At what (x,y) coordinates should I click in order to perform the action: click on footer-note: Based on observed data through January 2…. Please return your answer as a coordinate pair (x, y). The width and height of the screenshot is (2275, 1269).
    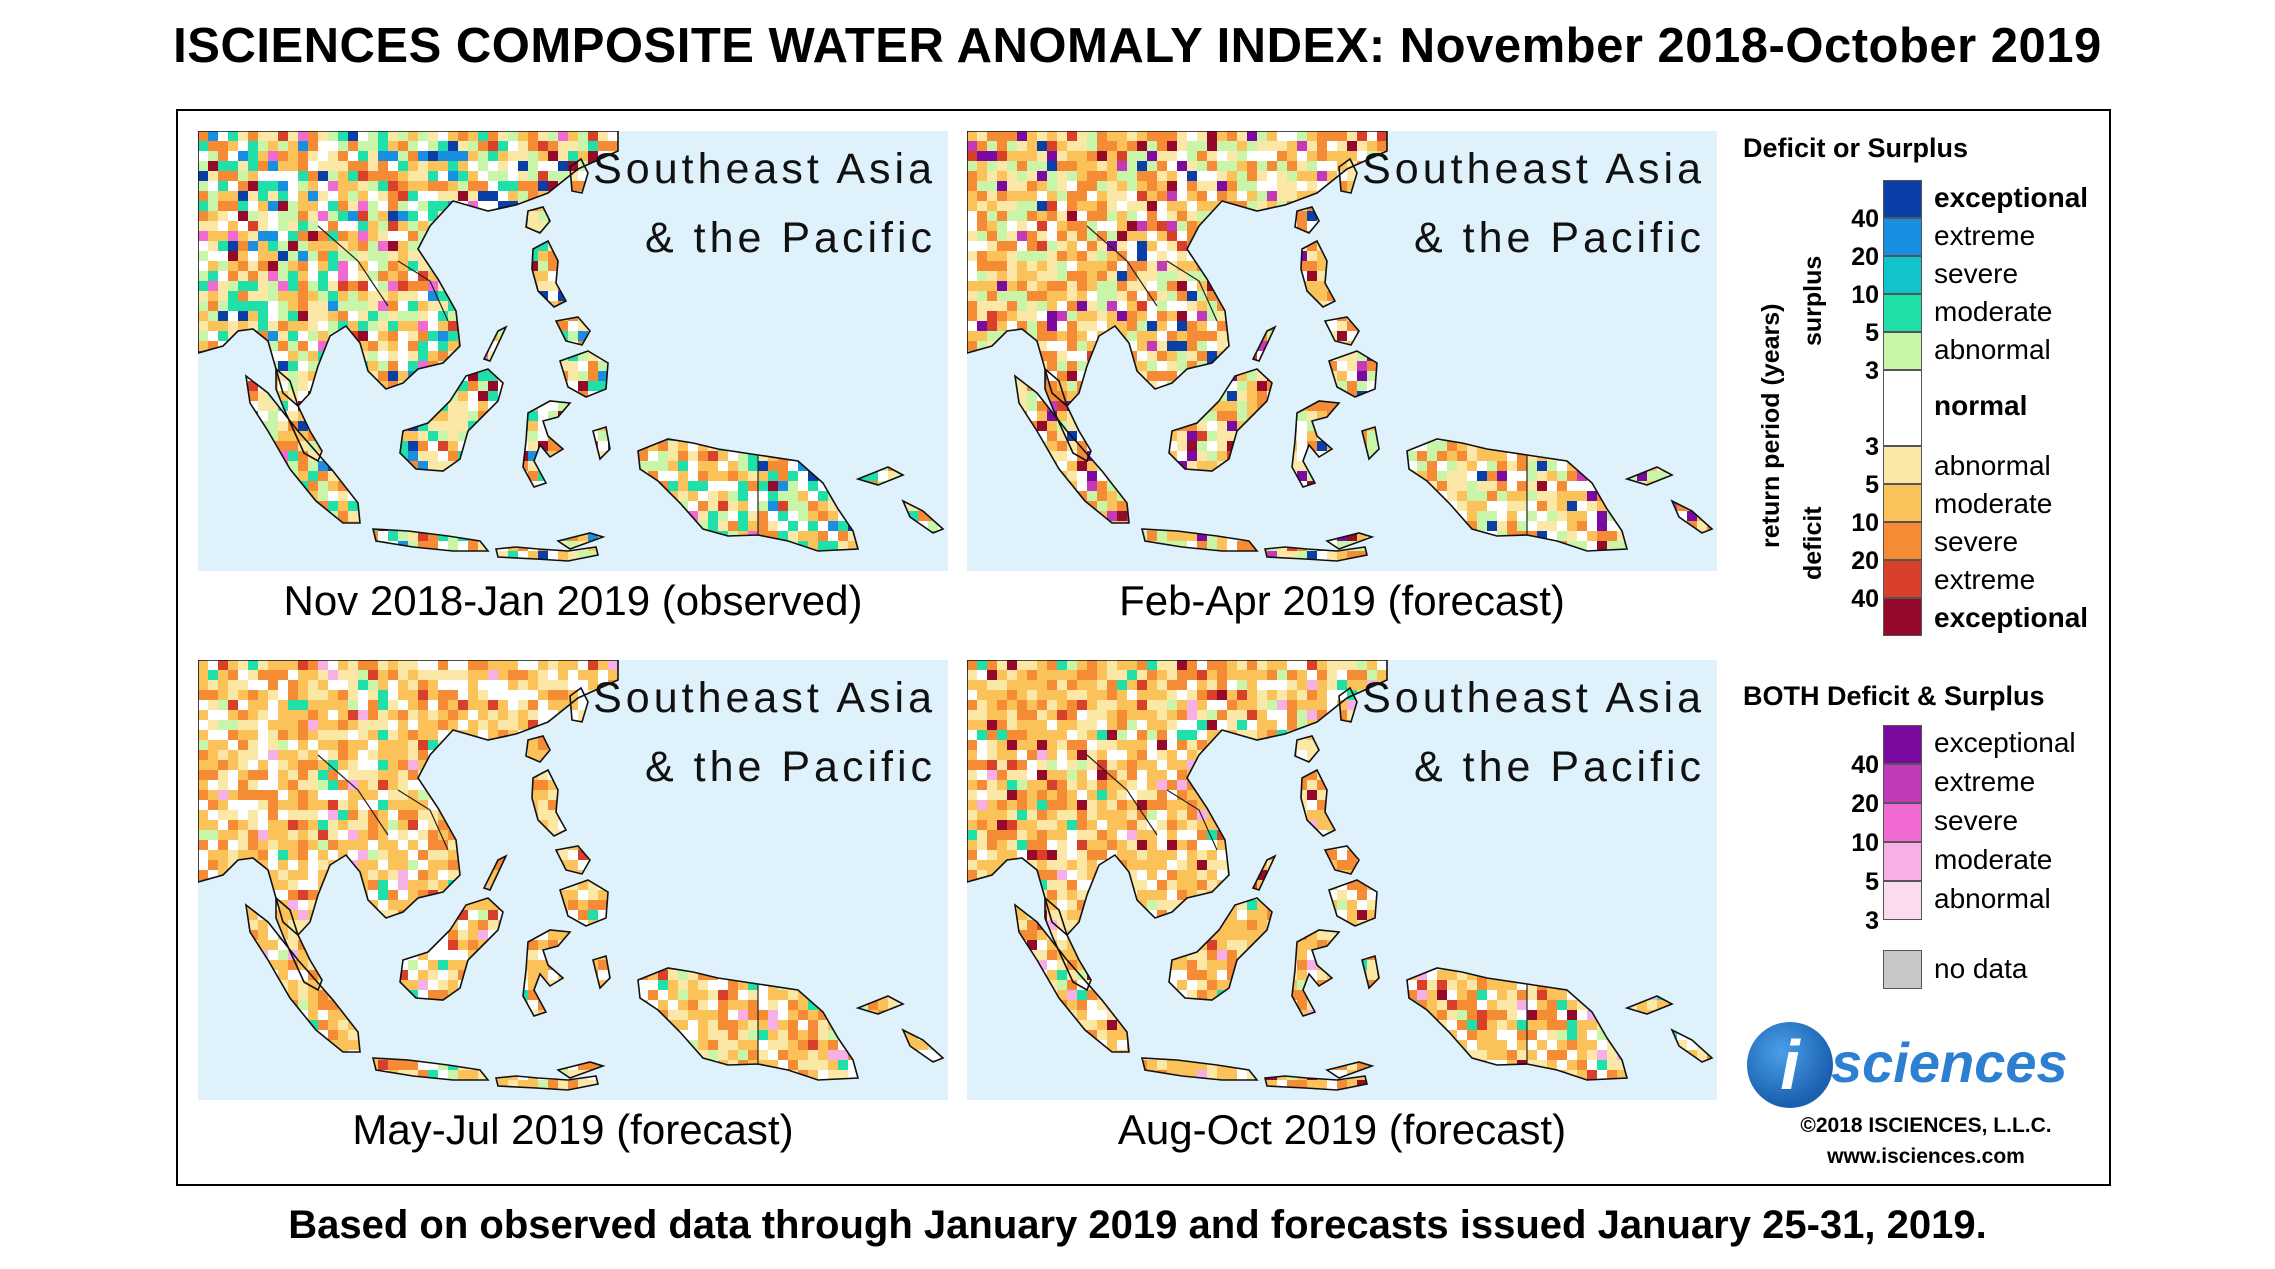
    Looking at the image, I should click on (1137, 1225).